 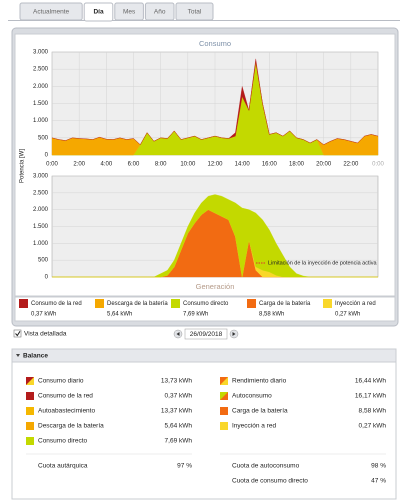 I want to click on tab-label: Año, so click(x=160, y=12).